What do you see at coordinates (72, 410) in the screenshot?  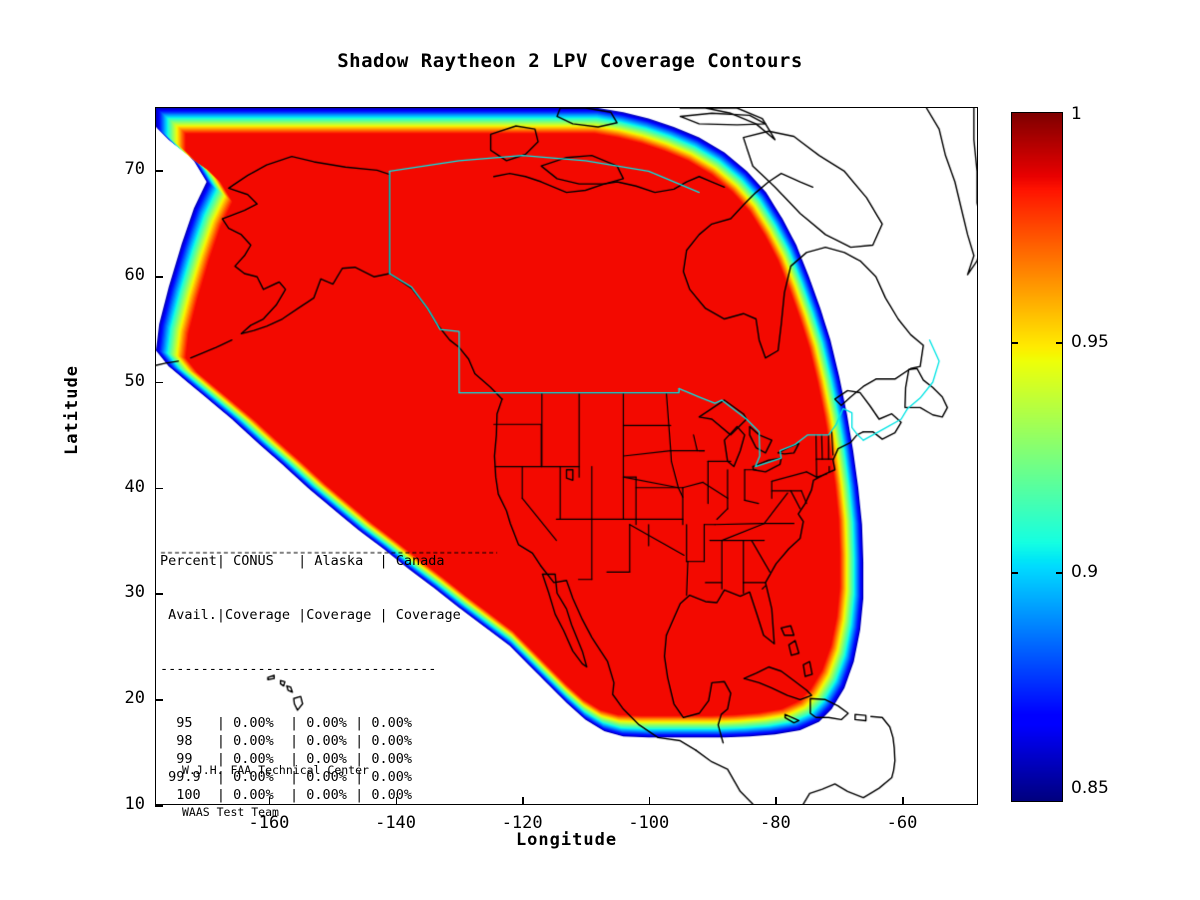 I see `y-axis-title: Latitude` at bounding box center [72, 410].